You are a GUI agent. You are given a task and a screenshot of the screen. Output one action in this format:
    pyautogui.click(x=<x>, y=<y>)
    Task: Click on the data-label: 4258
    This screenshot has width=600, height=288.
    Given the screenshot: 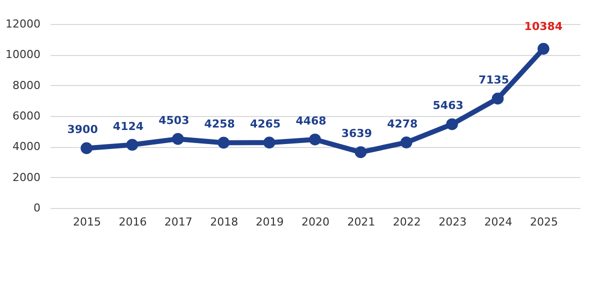 What is the action you would take?
    pyautogui.click(x=219, y=124)
    